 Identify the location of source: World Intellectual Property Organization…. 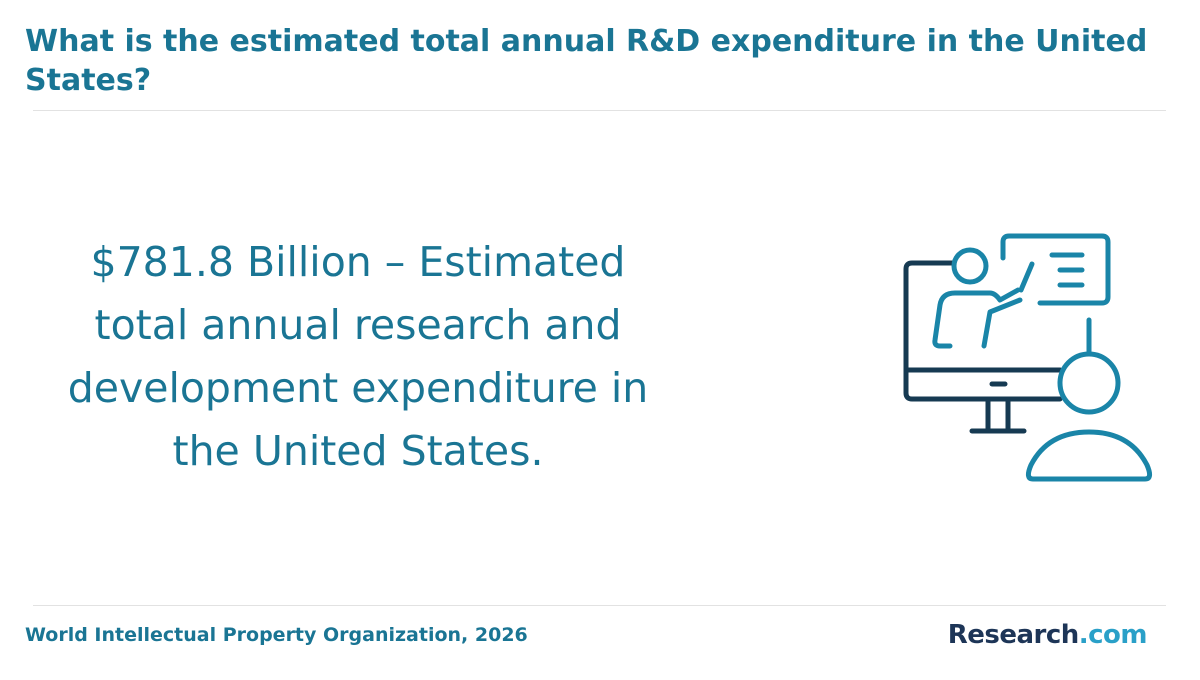
(276, 635).